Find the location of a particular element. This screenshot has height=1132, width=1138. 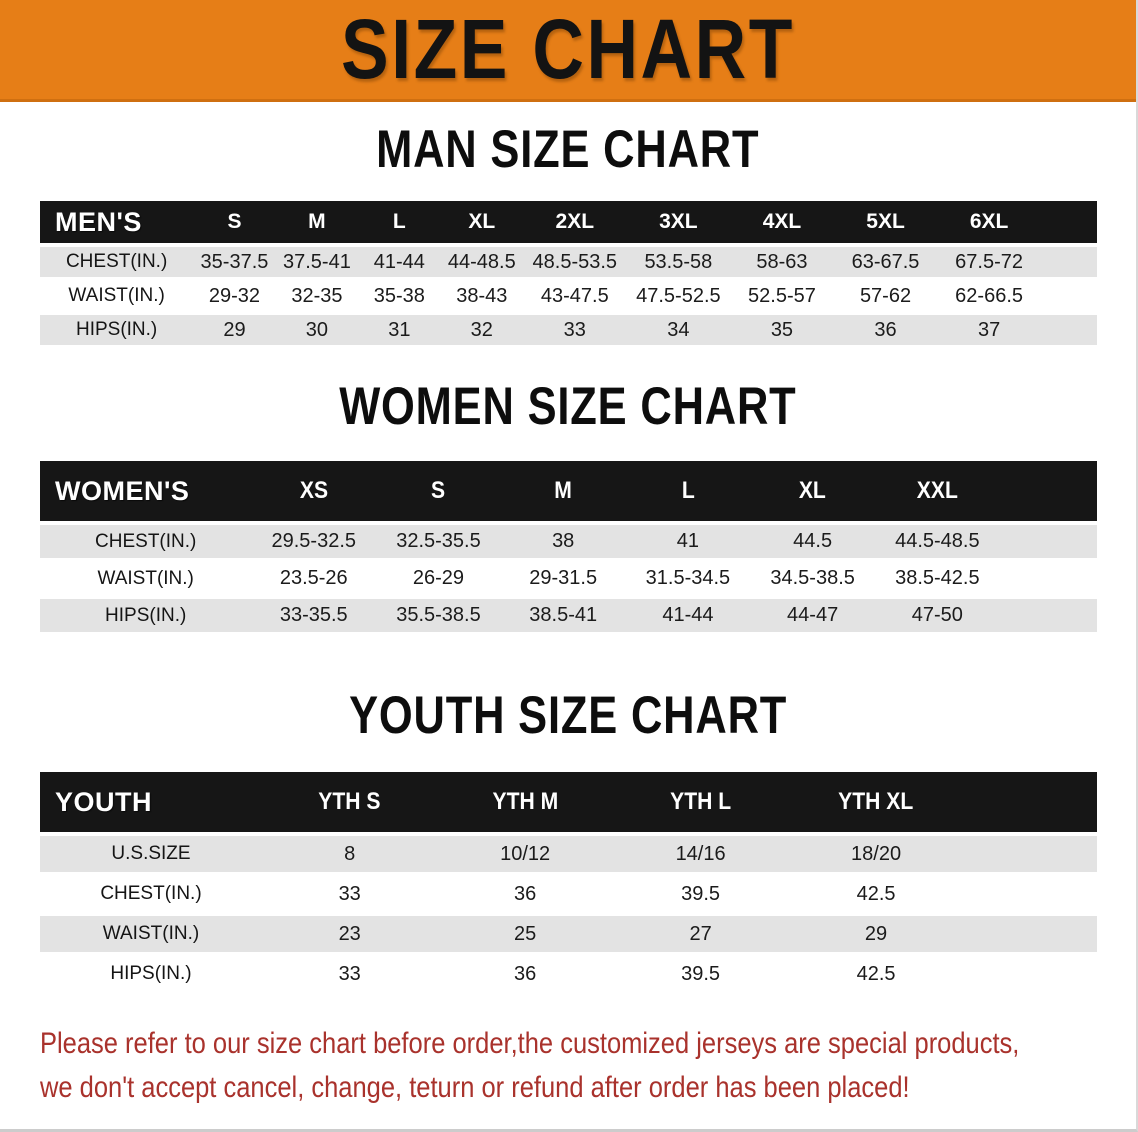

size-value: 8 is located at coordinates (350, 853).